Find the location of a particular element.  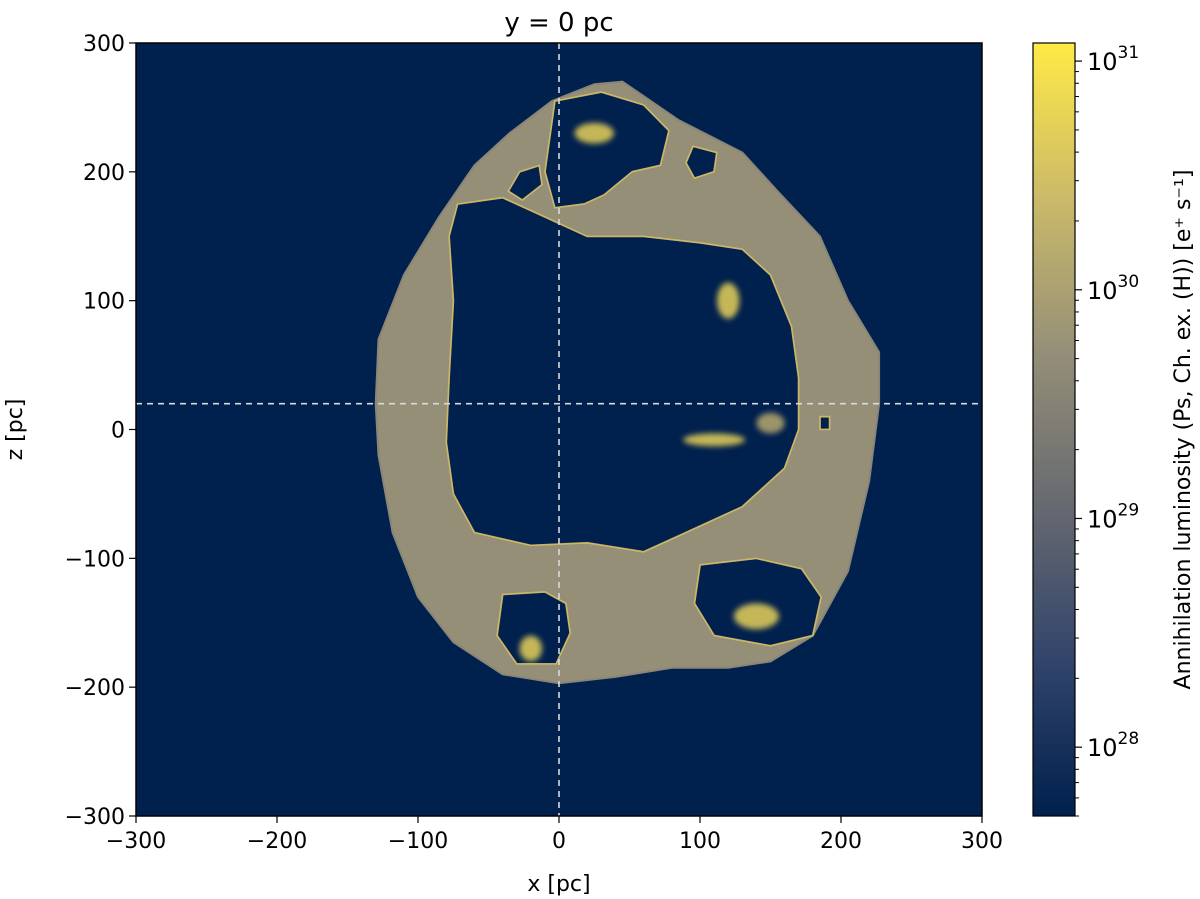

x-axis: −300 −200 −100 0 100 200 300 is located at coordinates (554, 835).